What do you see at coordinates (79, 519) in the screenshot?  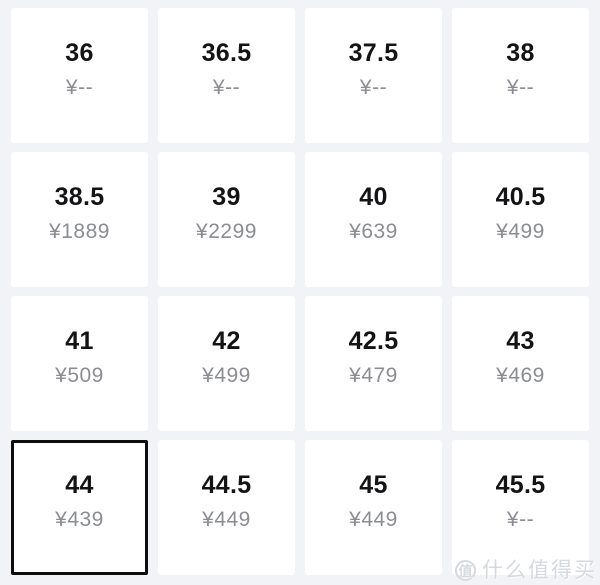 I see `price-label: ¥439` at bounding box center [79, 519].